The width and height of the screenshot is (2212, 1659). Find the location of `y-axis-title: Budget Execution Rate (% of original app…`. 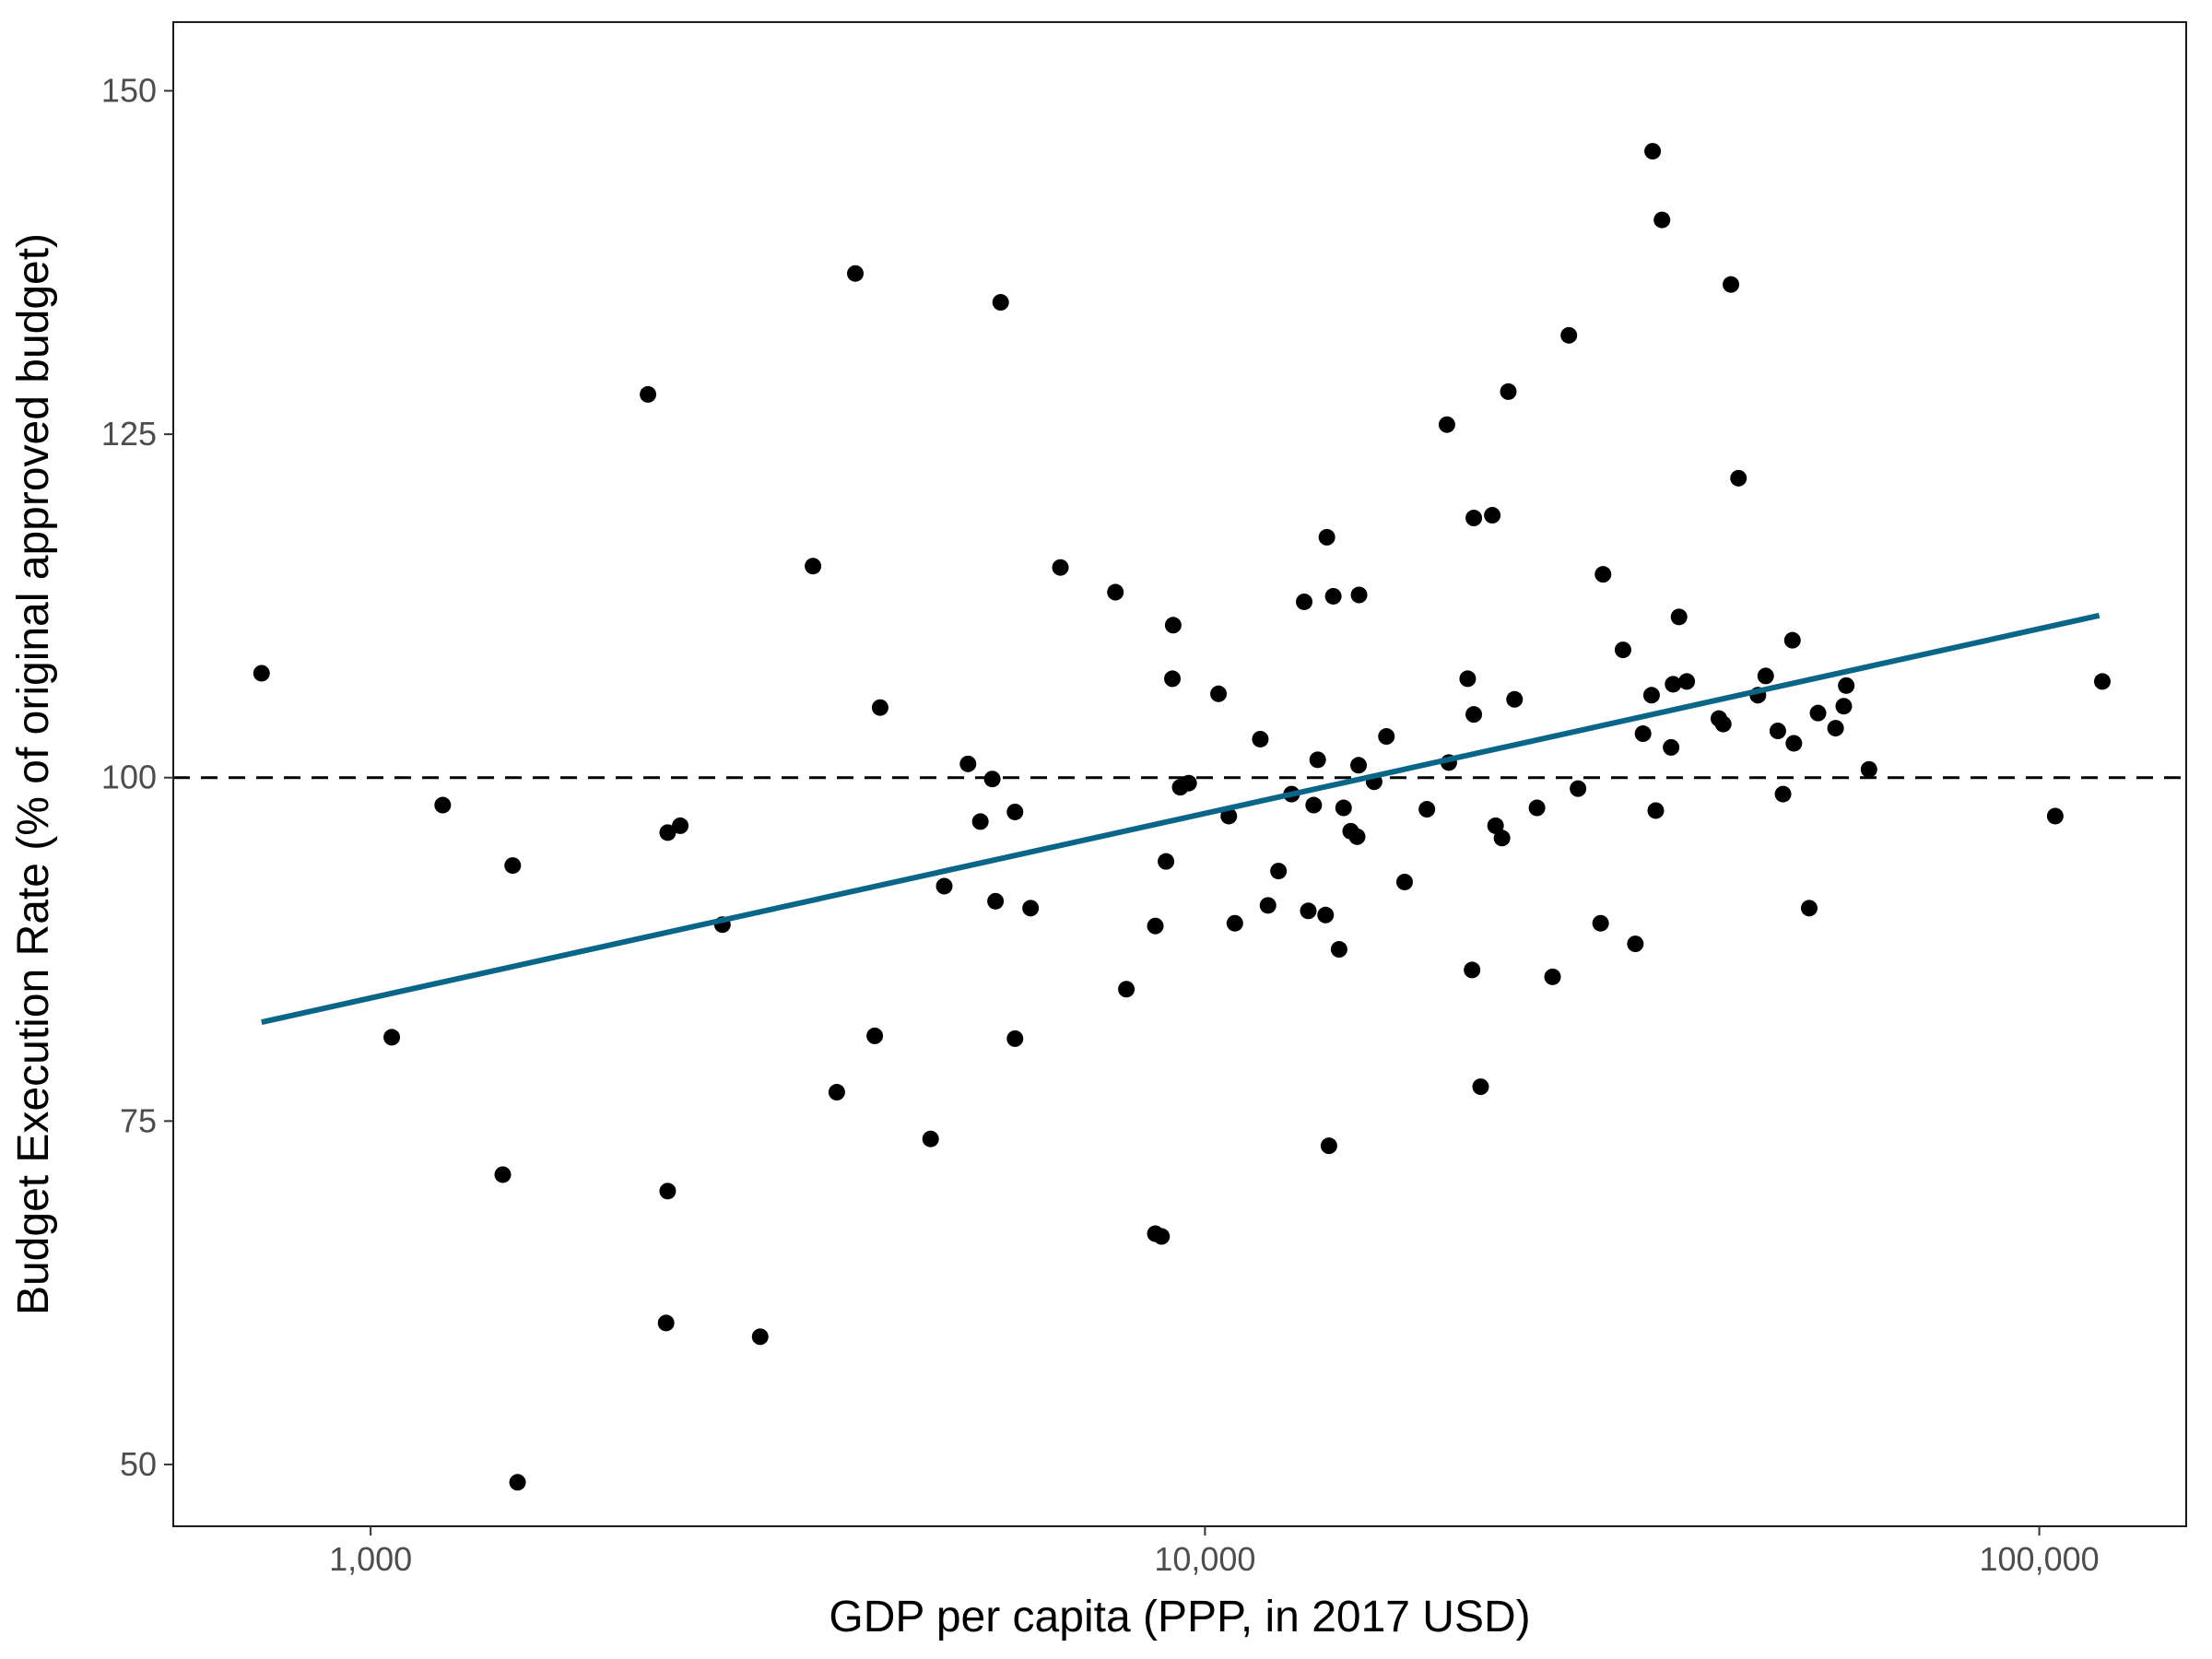

y-axis-title: Budget Execution Rate (% of original app… is located at coordinates (33, 774).